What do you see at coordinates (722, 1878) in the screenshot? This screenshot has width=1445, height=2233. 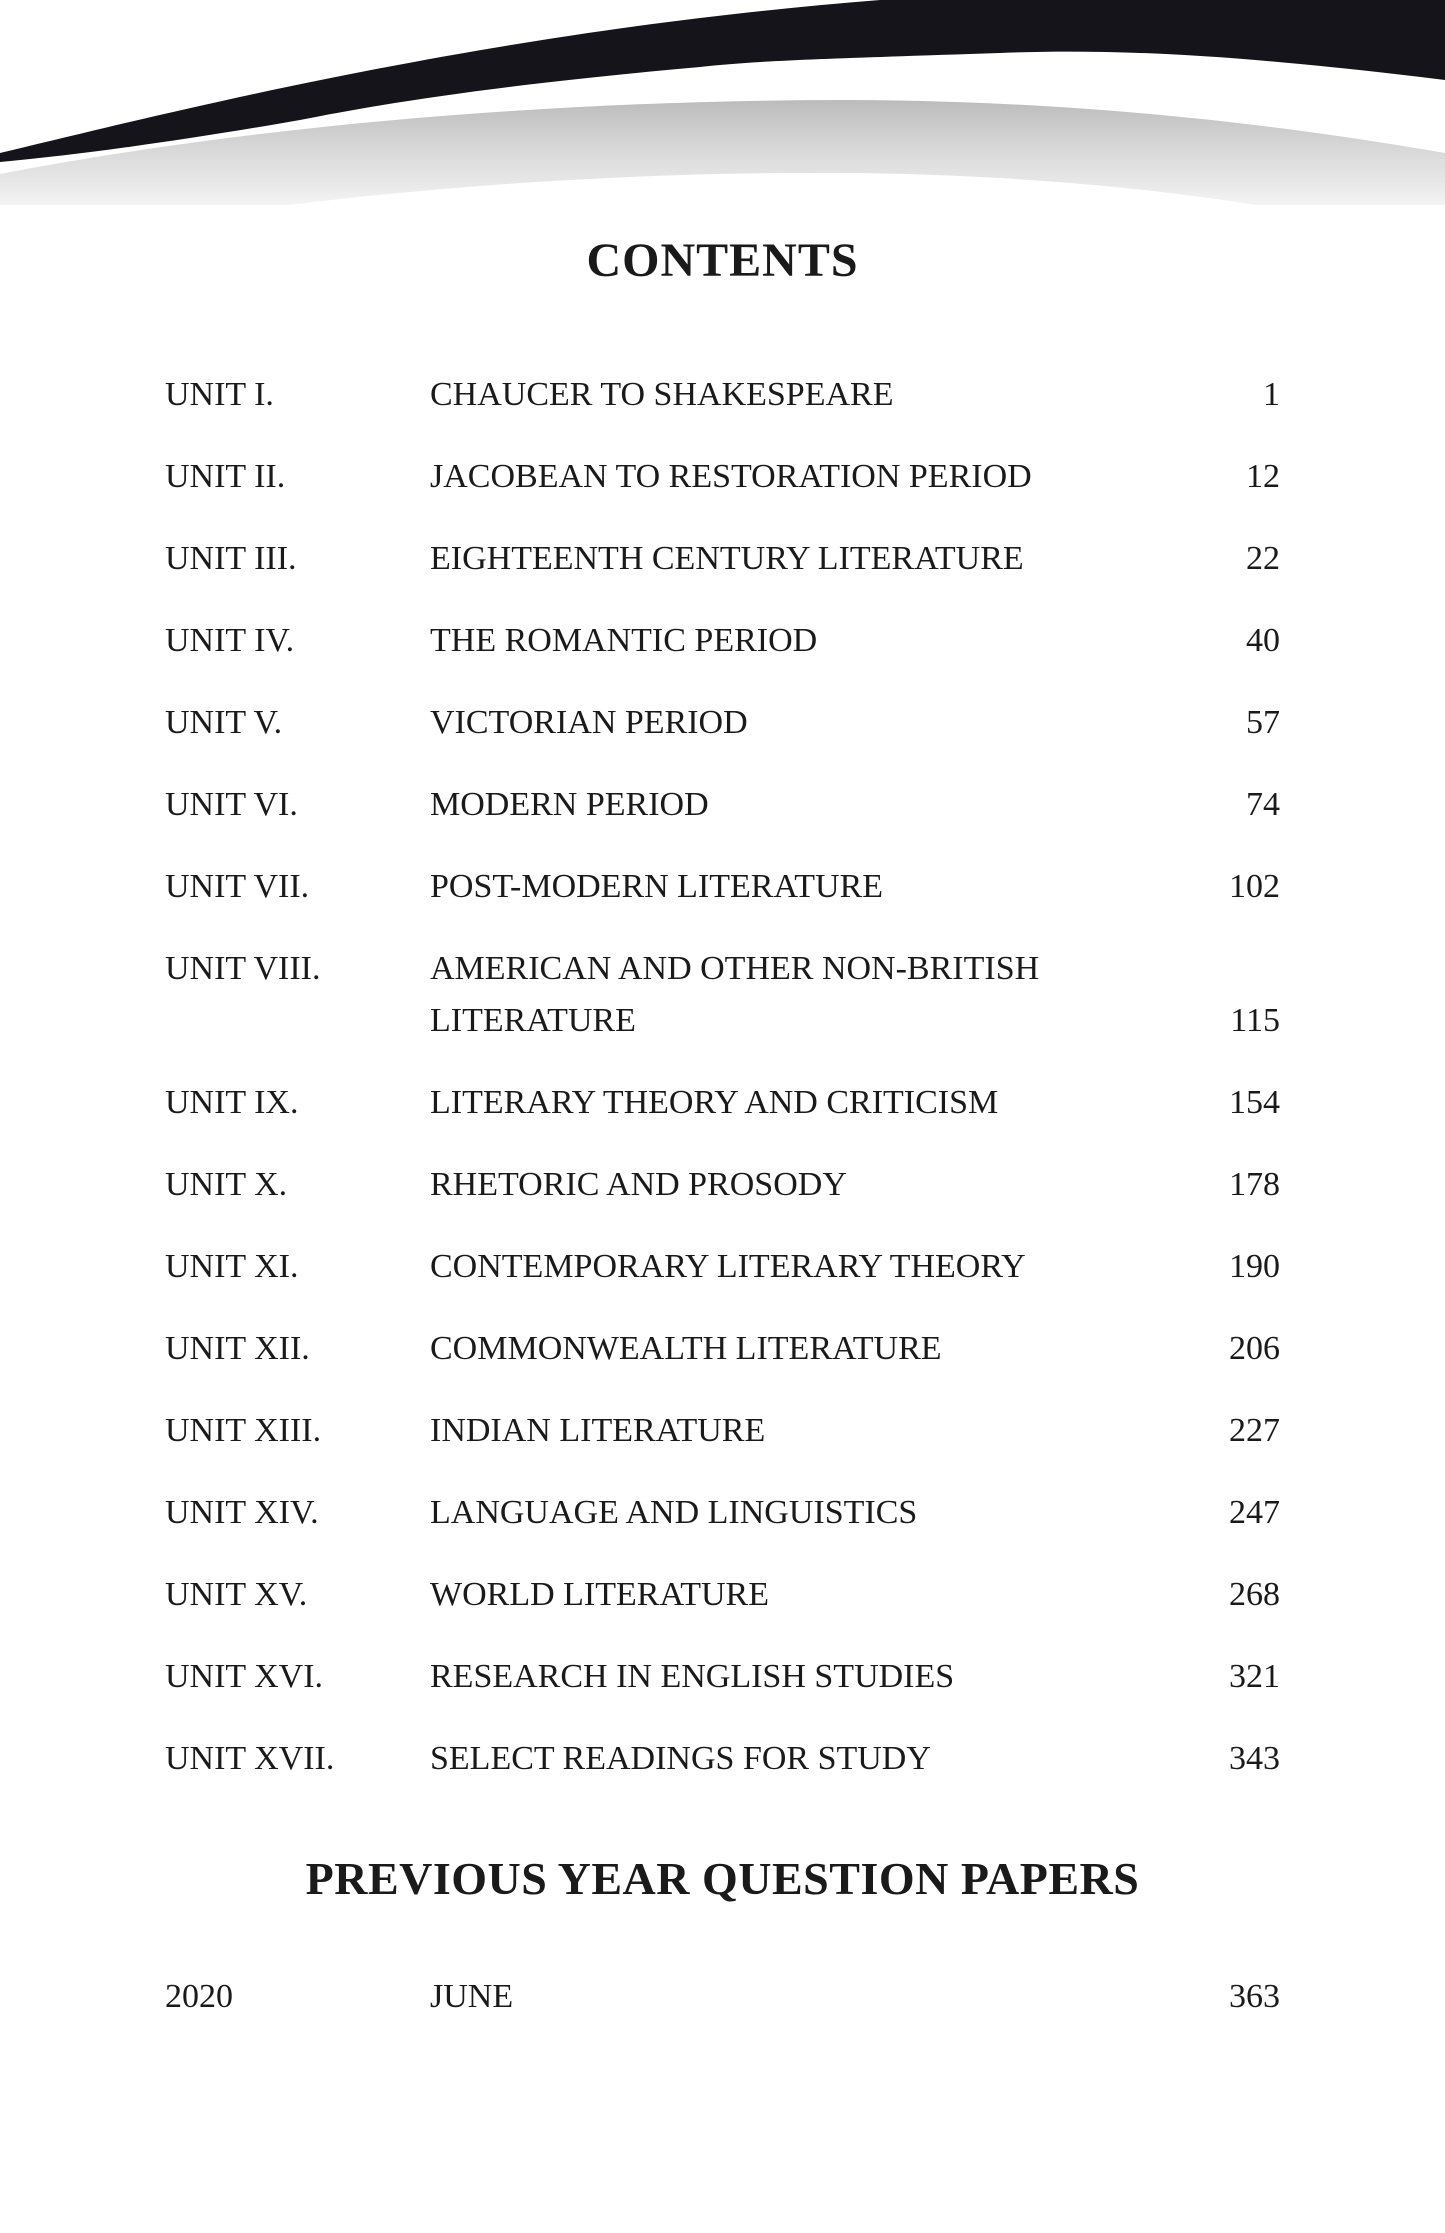 I see `question-papers-heading: PREVIOUS YEAR QUESTION PAPERS` at bounding box center [722, 1878].